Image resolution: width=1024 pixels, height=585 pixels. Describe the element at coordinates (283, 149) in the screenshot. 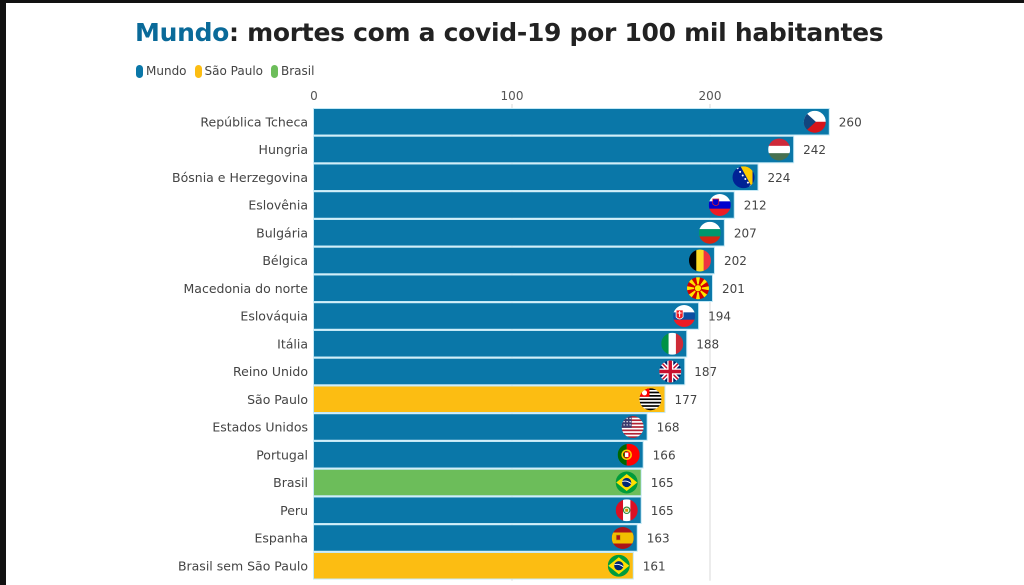

I see `category-label: Hungria` at that location.